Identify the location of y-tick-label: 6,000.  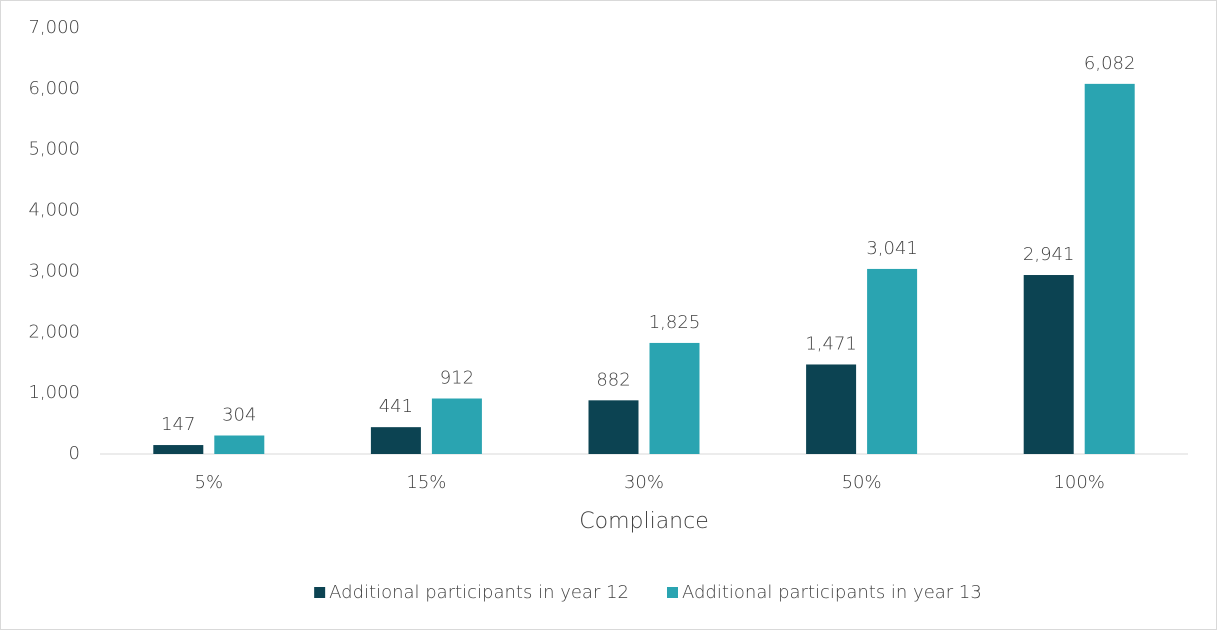
(54, 88).